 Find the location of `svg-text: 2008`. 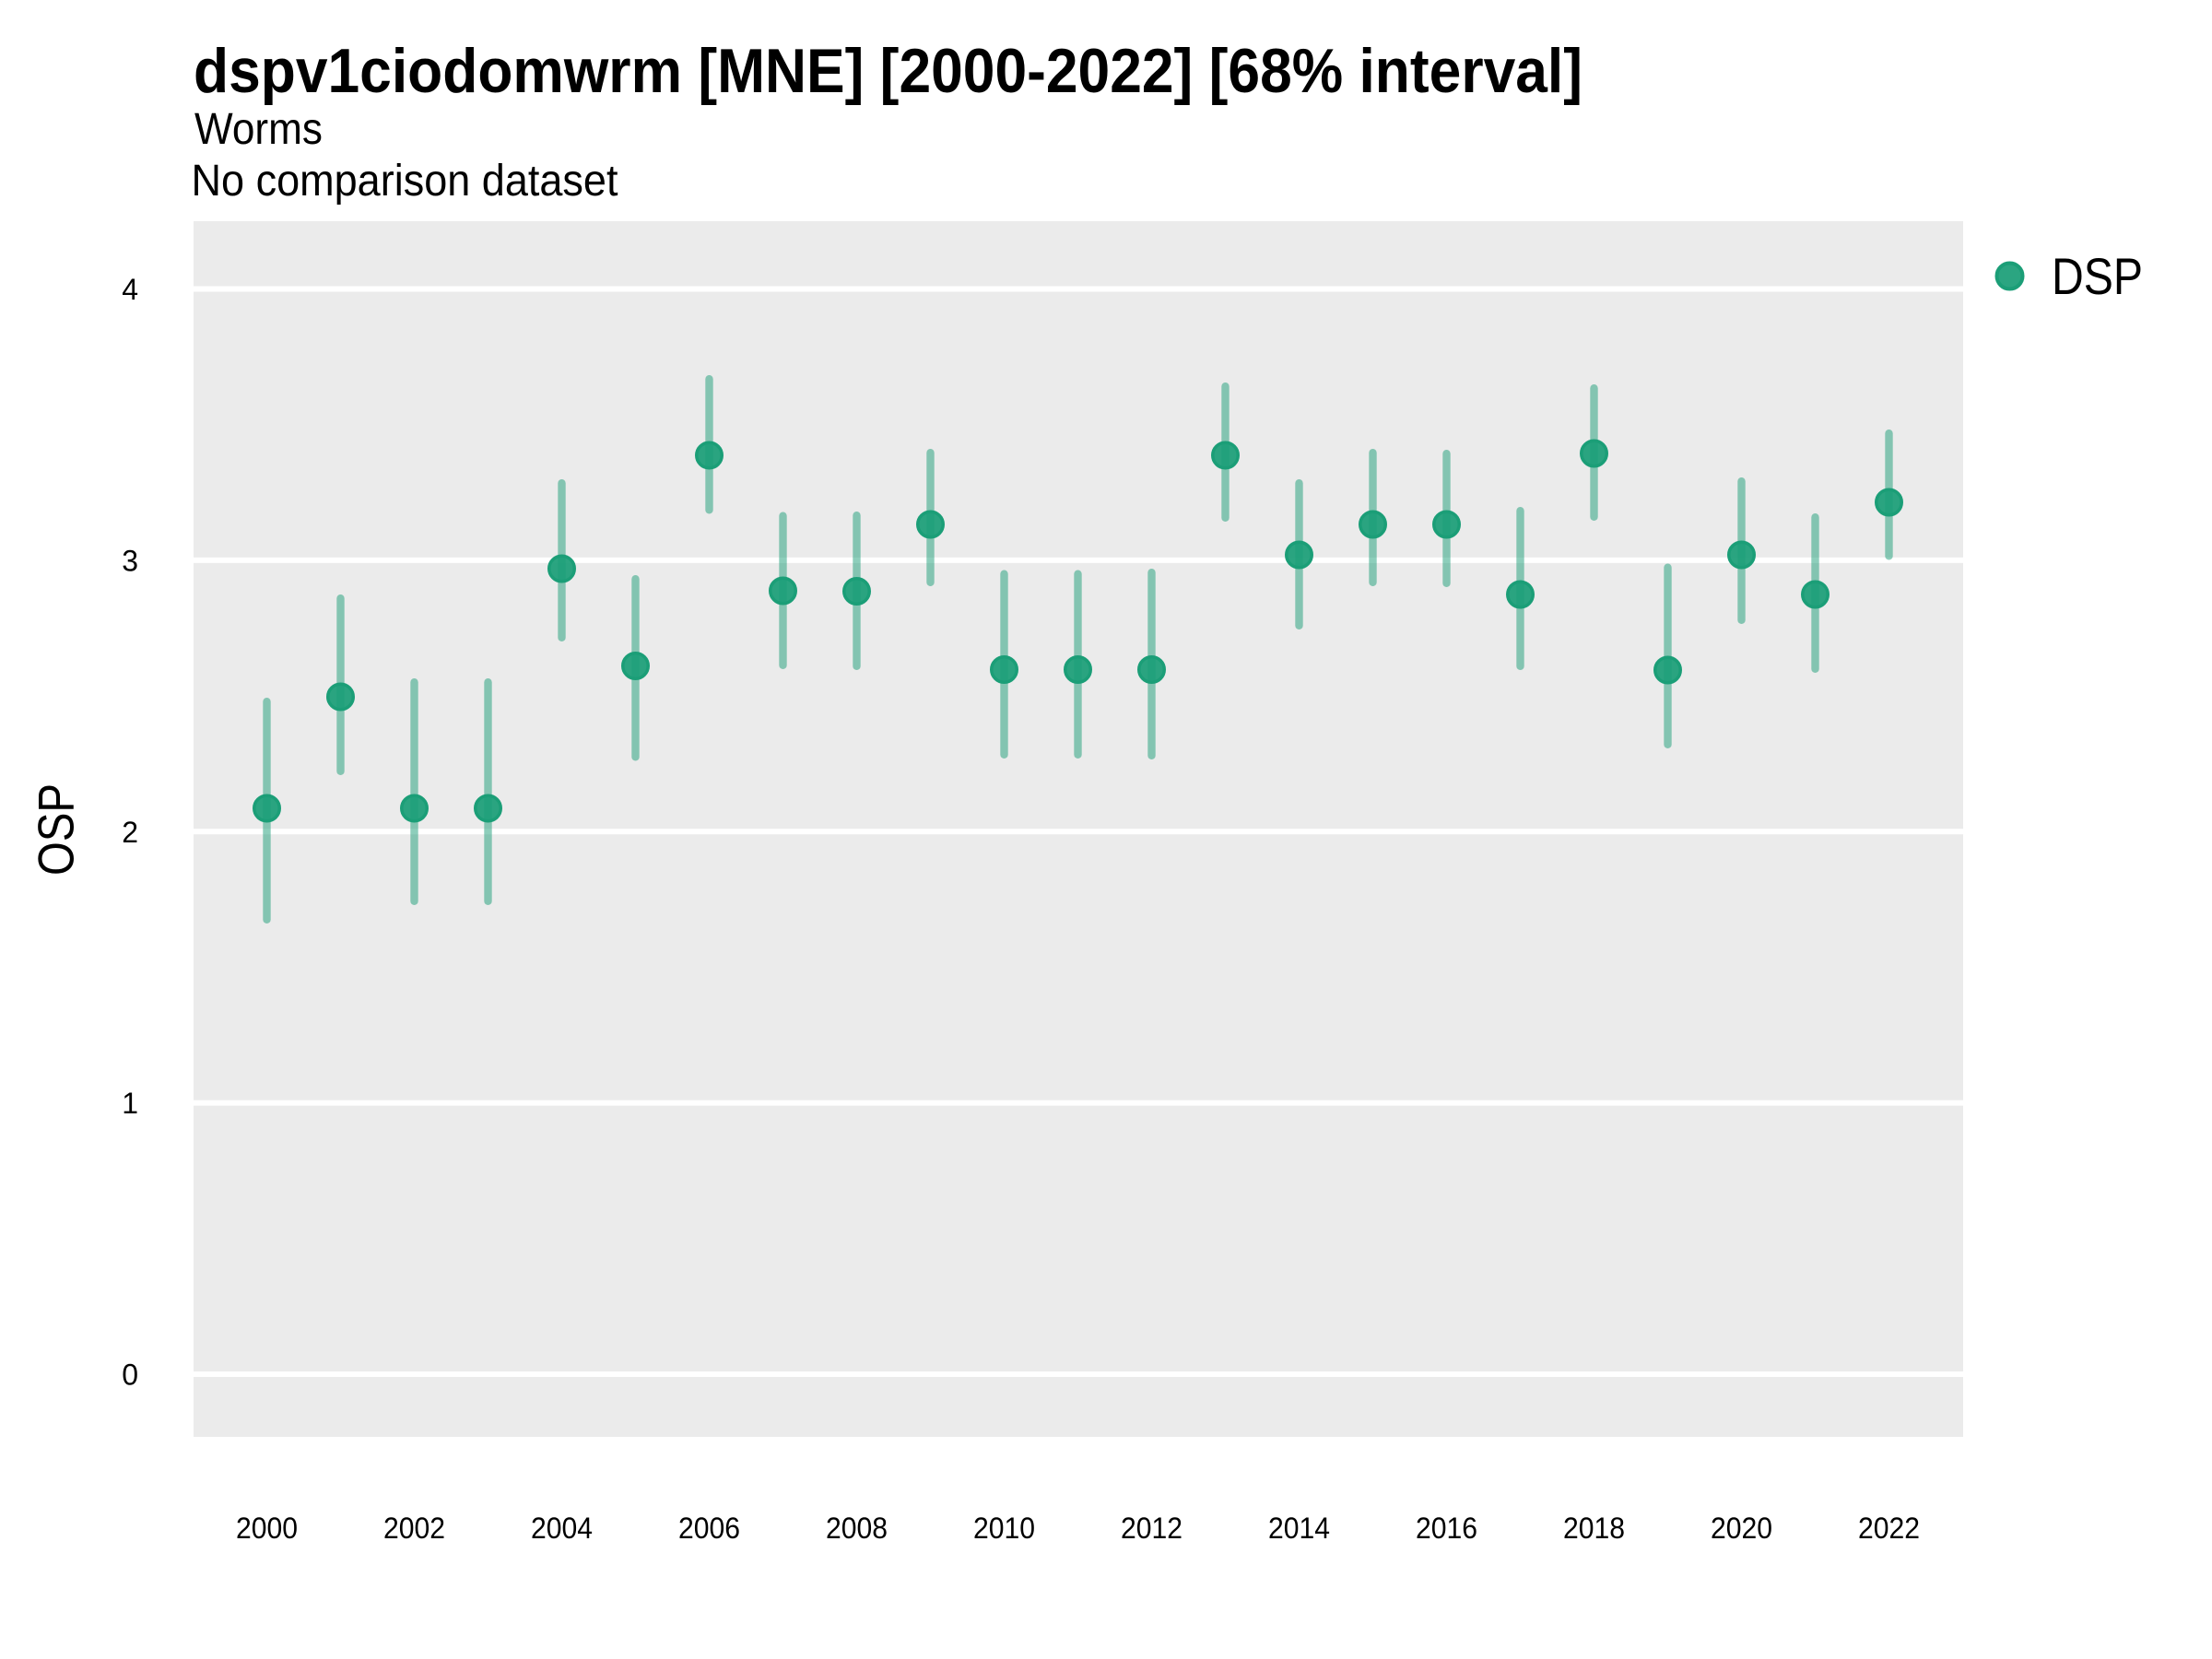

svg-text: 2008 is located at coordinates (857, 1528).